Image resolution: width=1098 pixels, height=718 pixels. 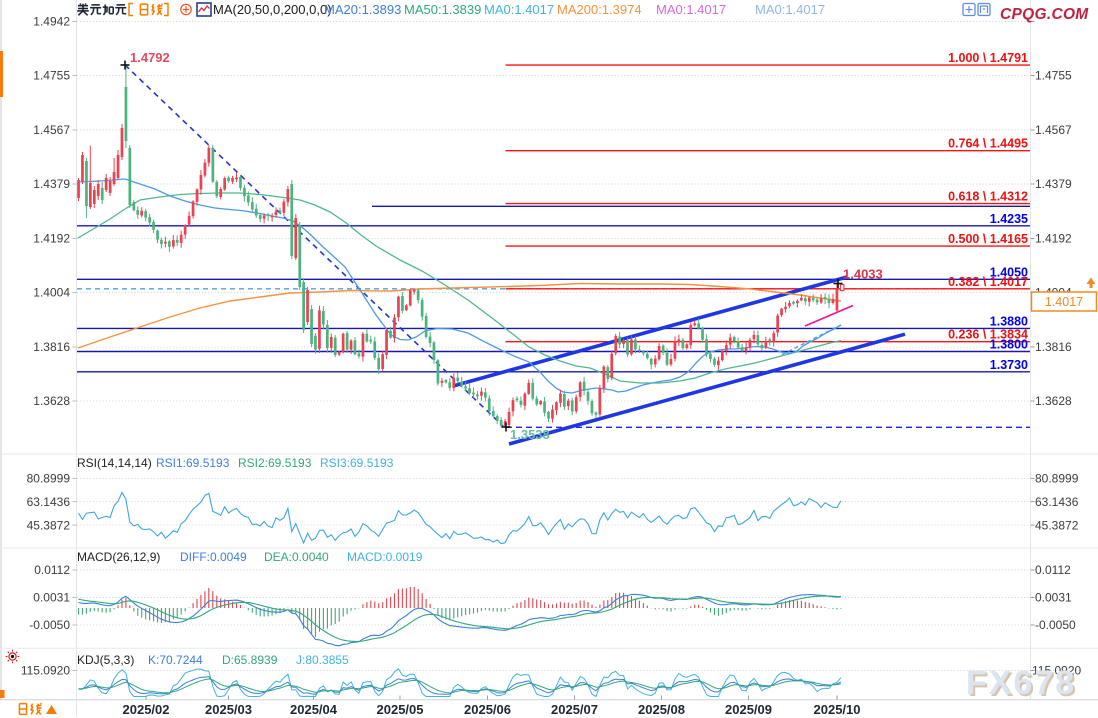 What do you see at coordinates (1009, 365) in the screenshot?
I see `svg-text: 1.3730` at bounding box center [1009, 365].